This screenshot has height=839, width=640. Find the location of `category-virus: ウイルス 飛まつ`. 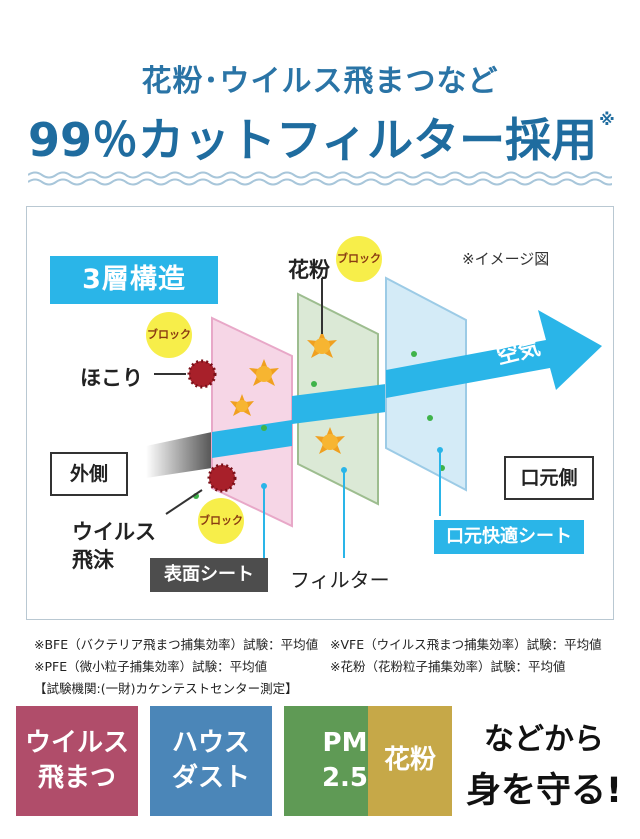

category-virus: ウイルス 飛まつ is located at coordinates (77, 761).